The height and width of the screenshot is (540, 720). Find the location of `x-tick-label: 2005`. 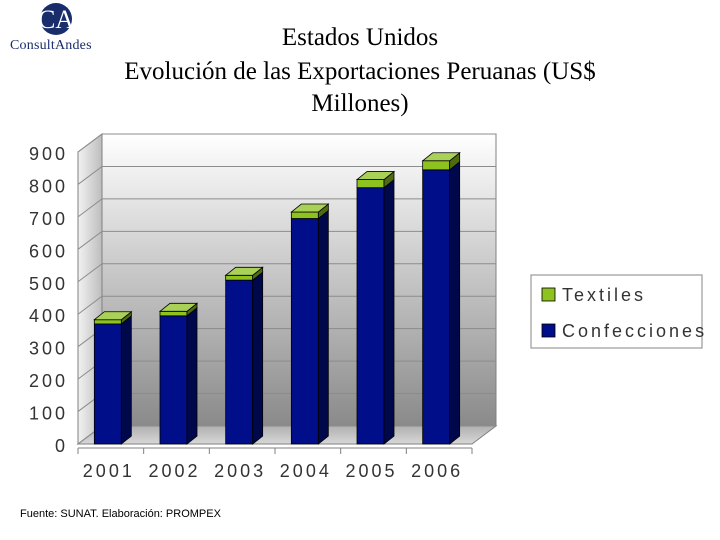

x-tick-label: 2005 is located at coordinates (371, 471).